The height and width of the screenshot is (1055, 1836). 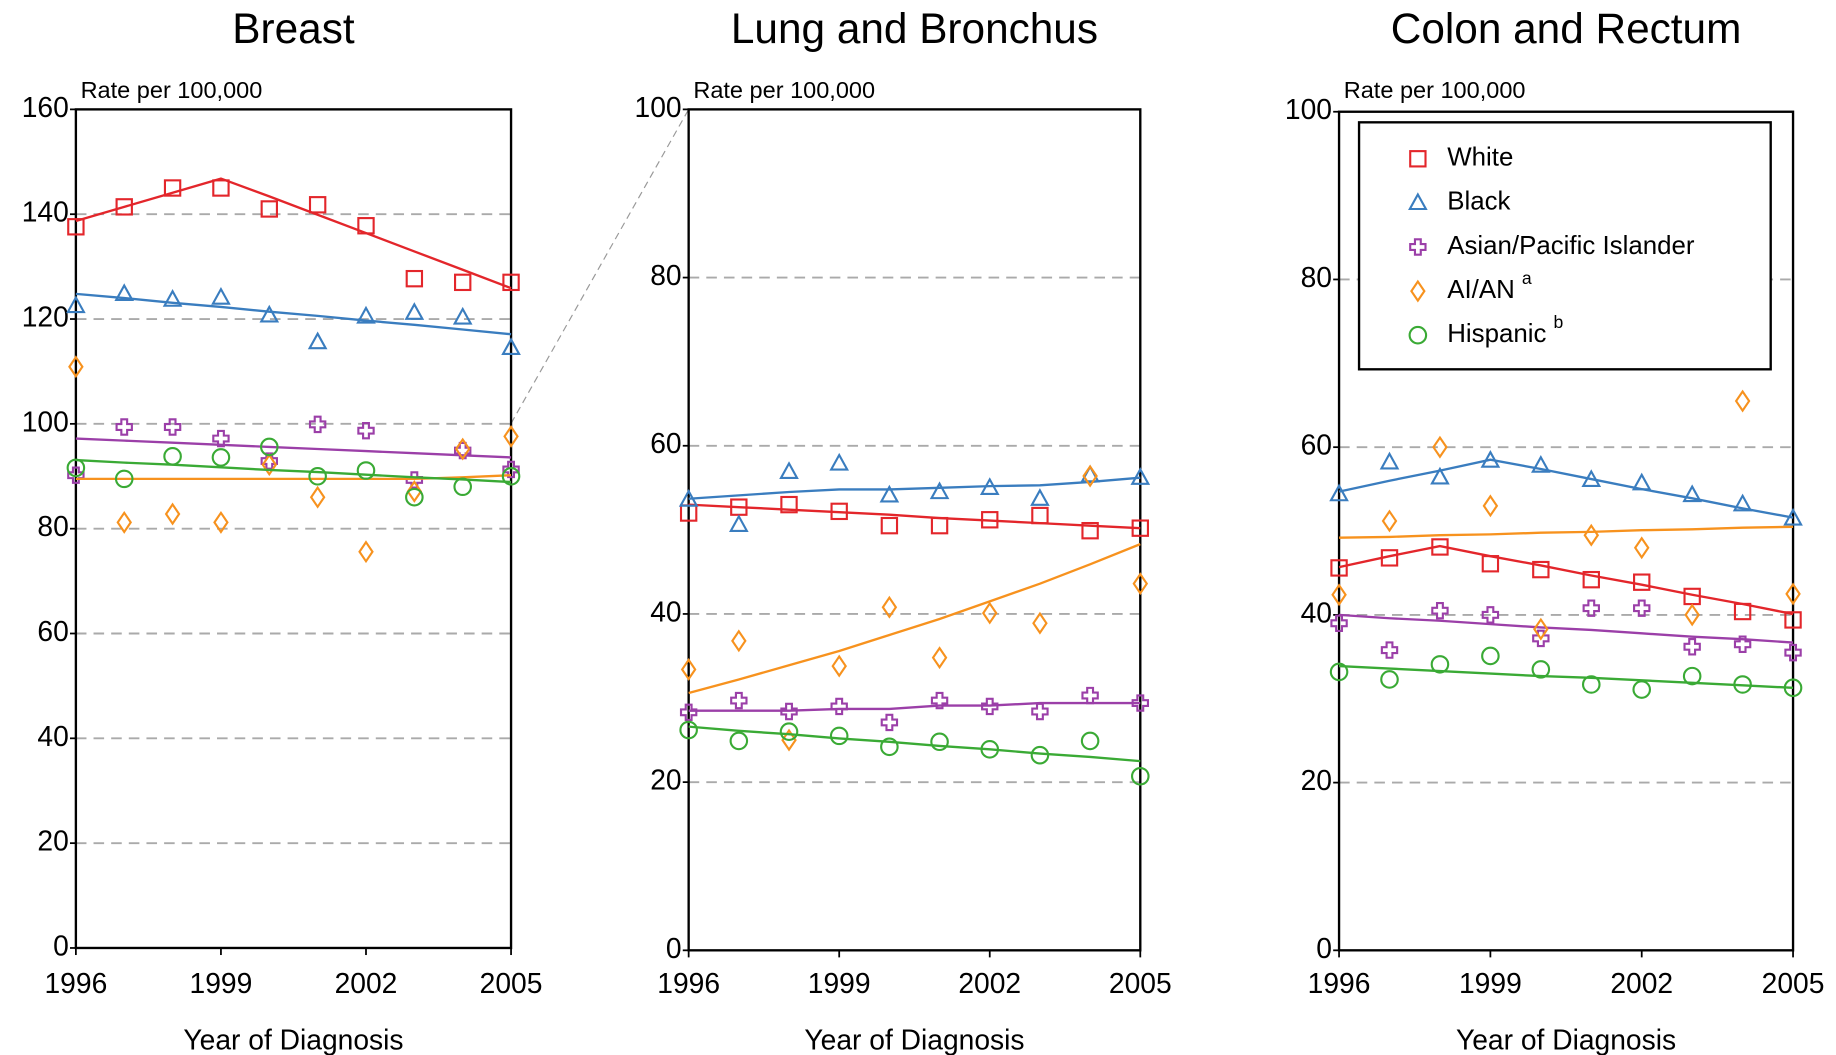 I want to click on legend-label: Black, so click(x=1478, y=202).